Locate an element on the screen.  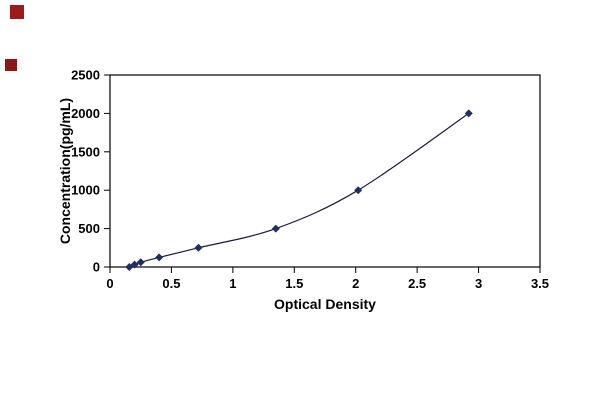
watermark-red-square-left is located at coordinates (11, 65).